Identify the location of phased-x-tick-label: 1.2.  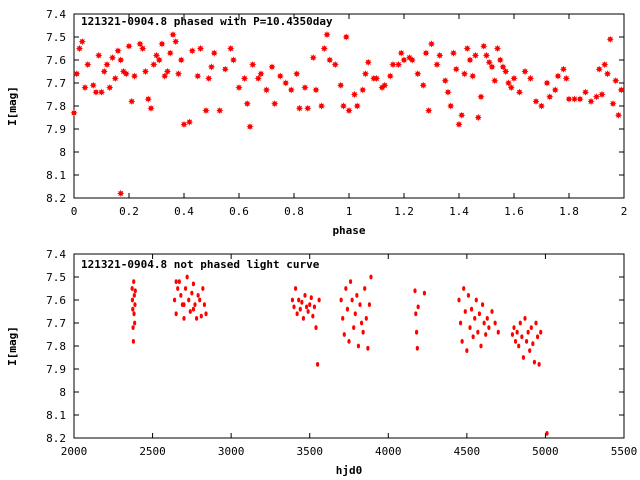
(404, 211).